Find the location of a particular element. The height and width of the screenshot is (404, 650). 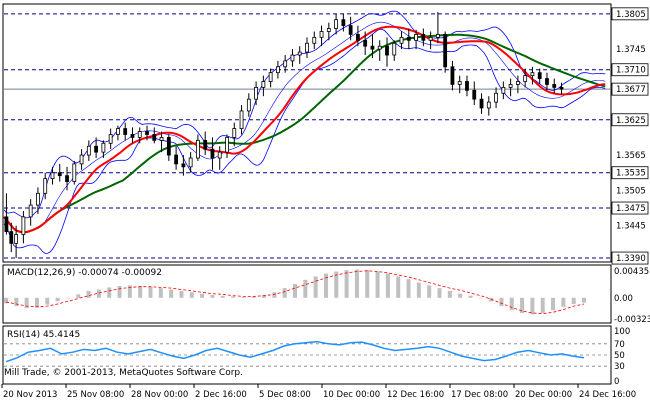

x-tick-label: 12 Dec 16:00 is located at coordinates (415, 395).